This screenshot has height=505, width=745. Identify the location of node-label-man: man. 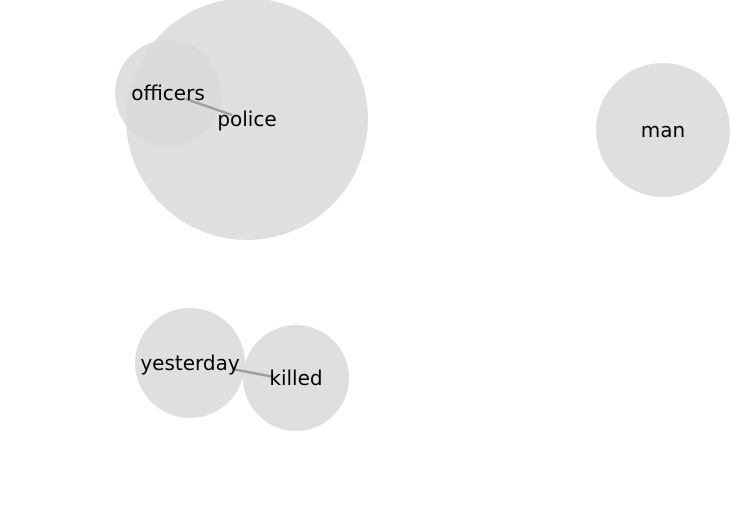
(663, 130).